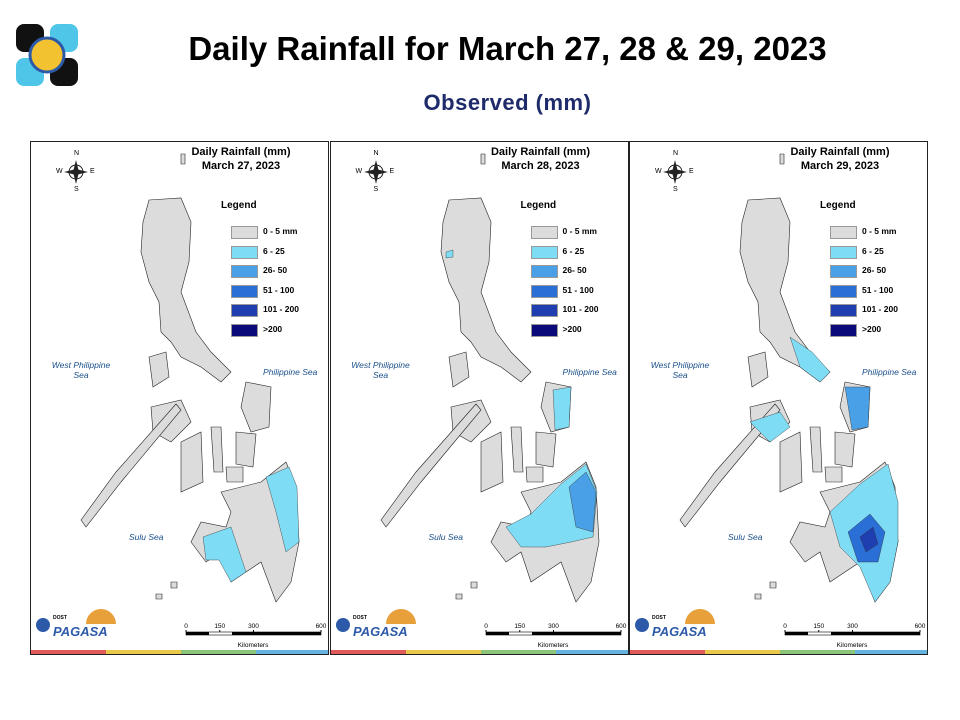  What do you see at coordinates (241, 166) in the screenshot?
I see `panel-date: March 27, 2023` at bounding box center [241, 166].